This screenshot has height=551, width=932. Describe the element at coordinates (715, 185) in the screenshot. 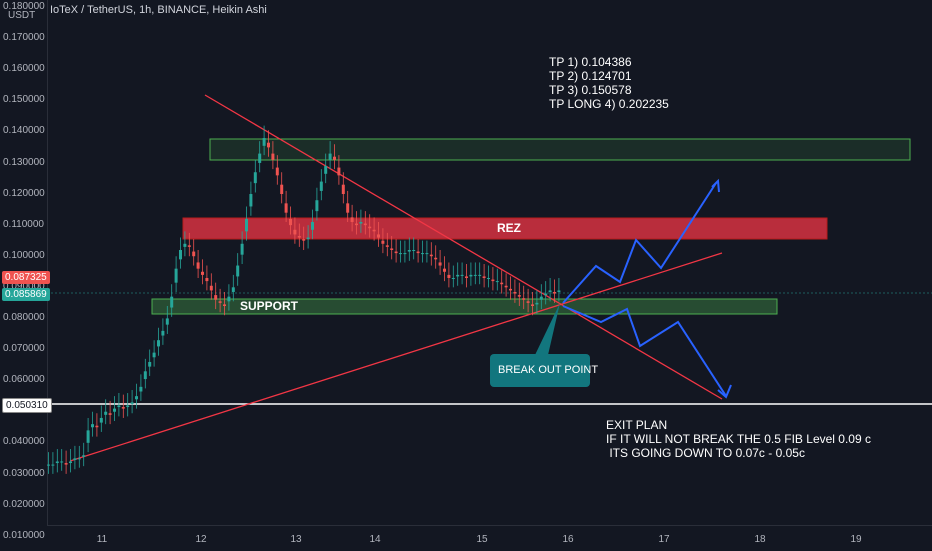

I see `bullish-projection-arrowhead` at that location.